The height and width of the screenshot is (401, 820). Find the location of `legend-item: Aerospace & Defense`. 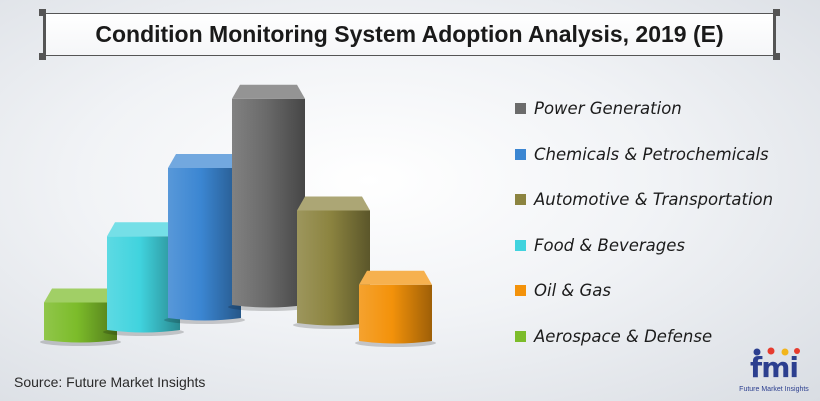

legend-item: Aerospace & Defense is located at coordinates (644, 337).